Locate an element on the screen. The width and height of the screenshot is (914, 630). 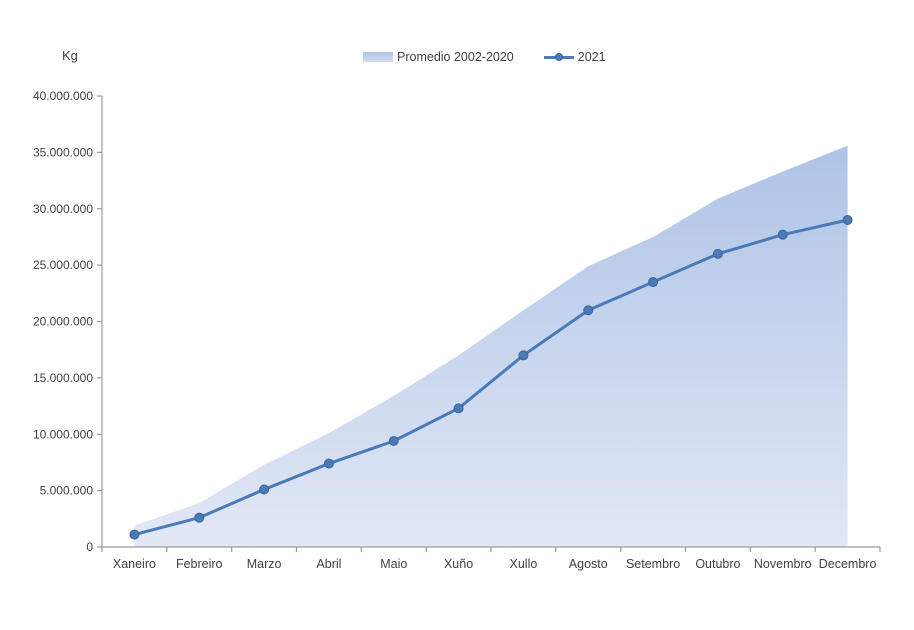
legend-item-2021: 2021 is located at coordinates (574, 57).